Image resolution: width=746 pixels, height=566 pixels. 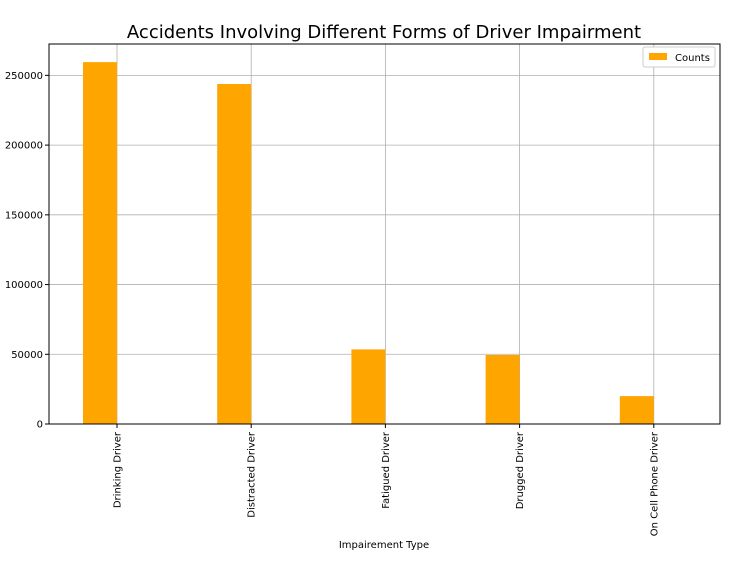 What do you see at coordinates (654, 483) in the screenshot?
I see `x-tick-label: On Cell Phone Driver` at bounding box center [654, 483].